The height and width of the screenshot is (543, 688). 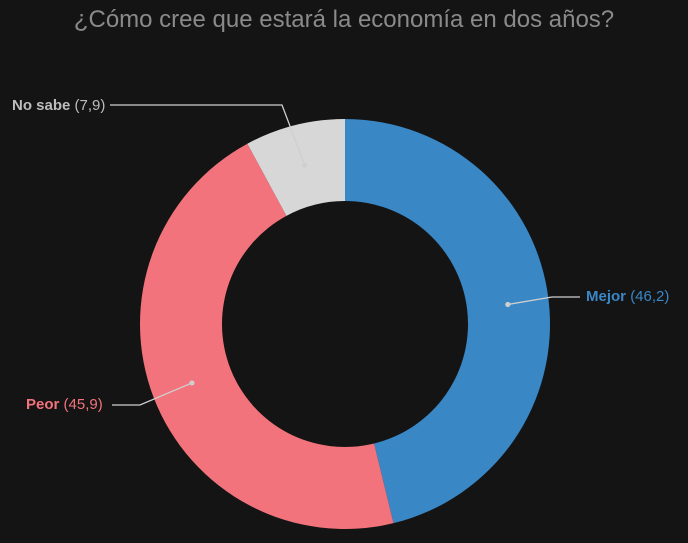 I want to click on leader-line-peor, so click(x=152, y=394).